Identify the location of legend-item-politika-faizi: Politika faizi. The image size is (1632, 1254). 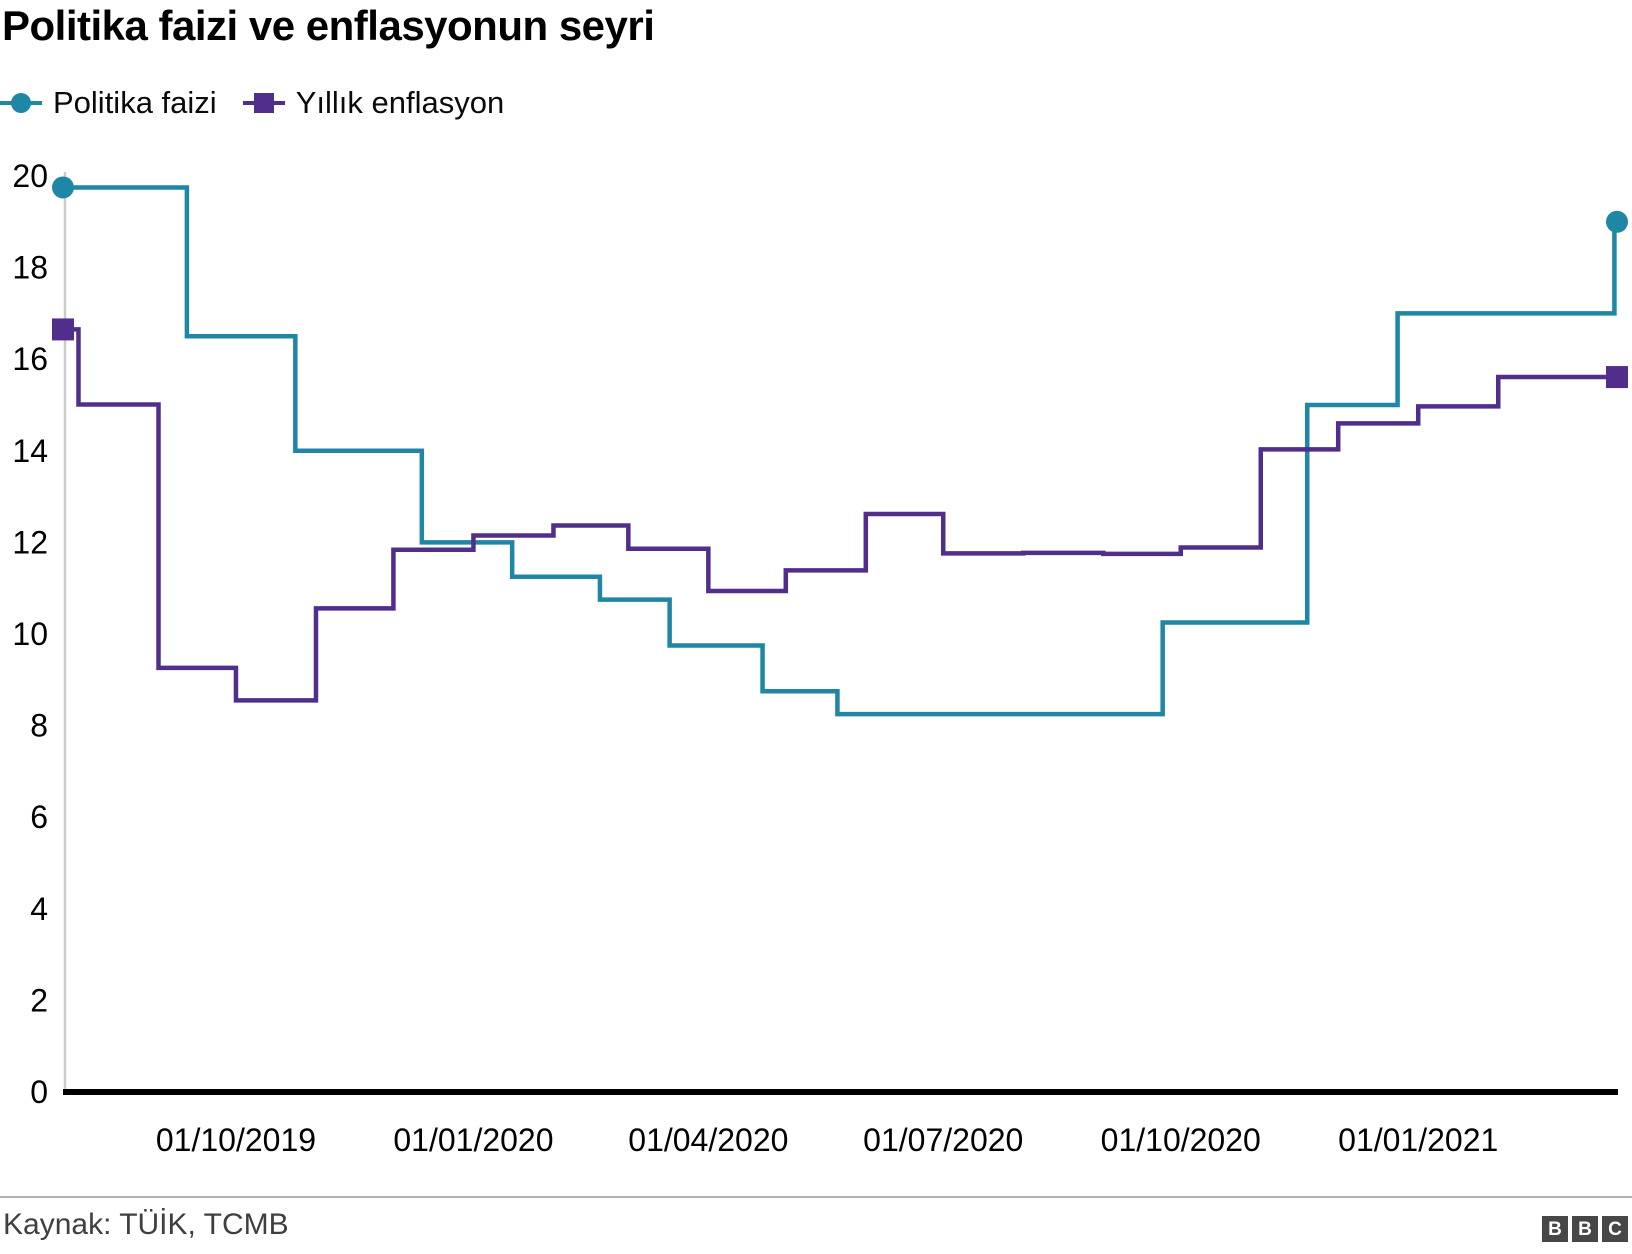
(108, 103).